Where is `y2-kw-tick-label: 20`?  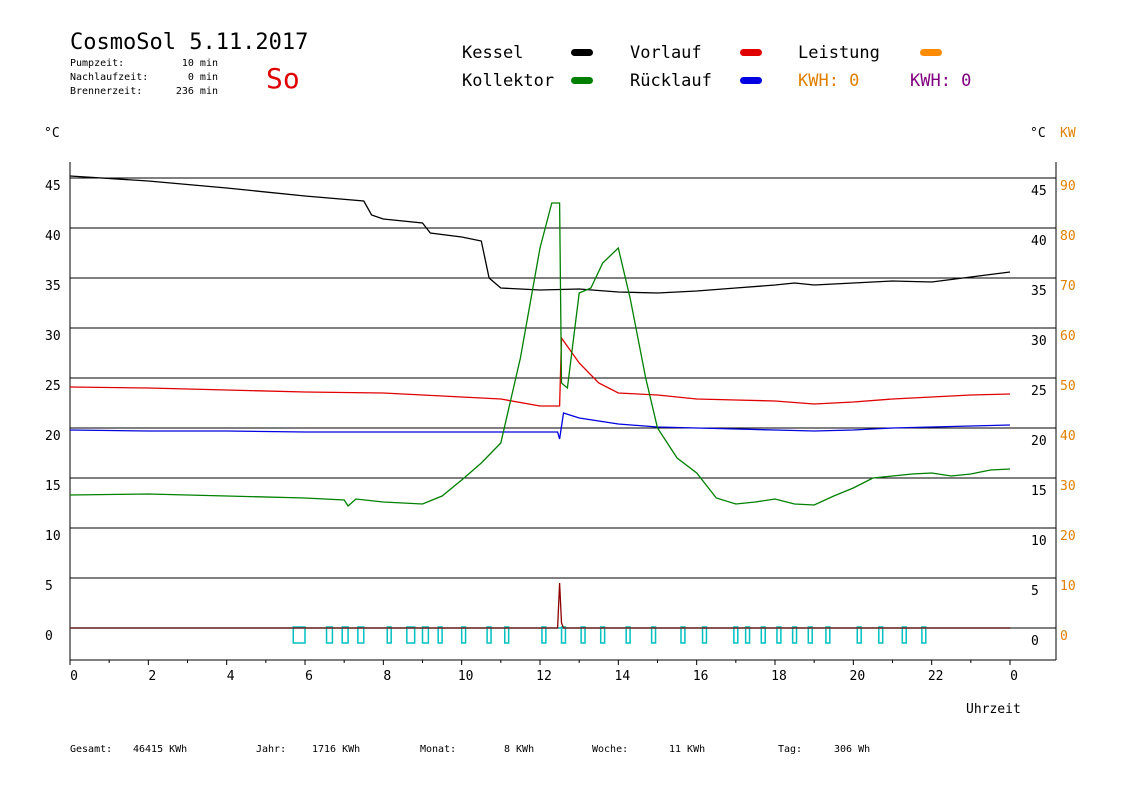 y2-kw-tick-label: 20 is located at coordinates (1068, 536).